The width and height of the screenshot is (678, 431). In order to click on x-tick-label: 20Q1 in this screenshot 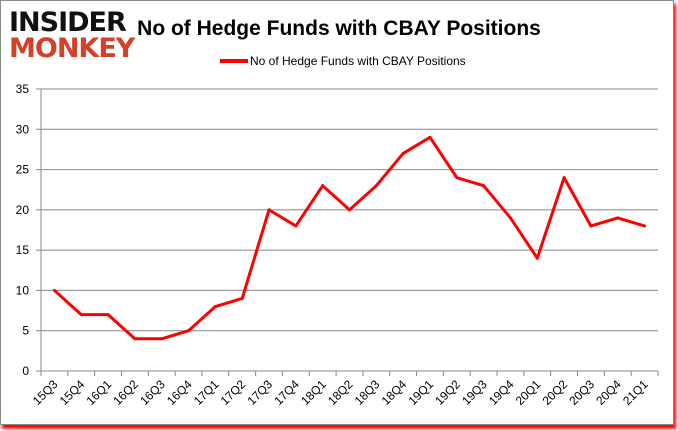, I will do `click(528, 392)`.